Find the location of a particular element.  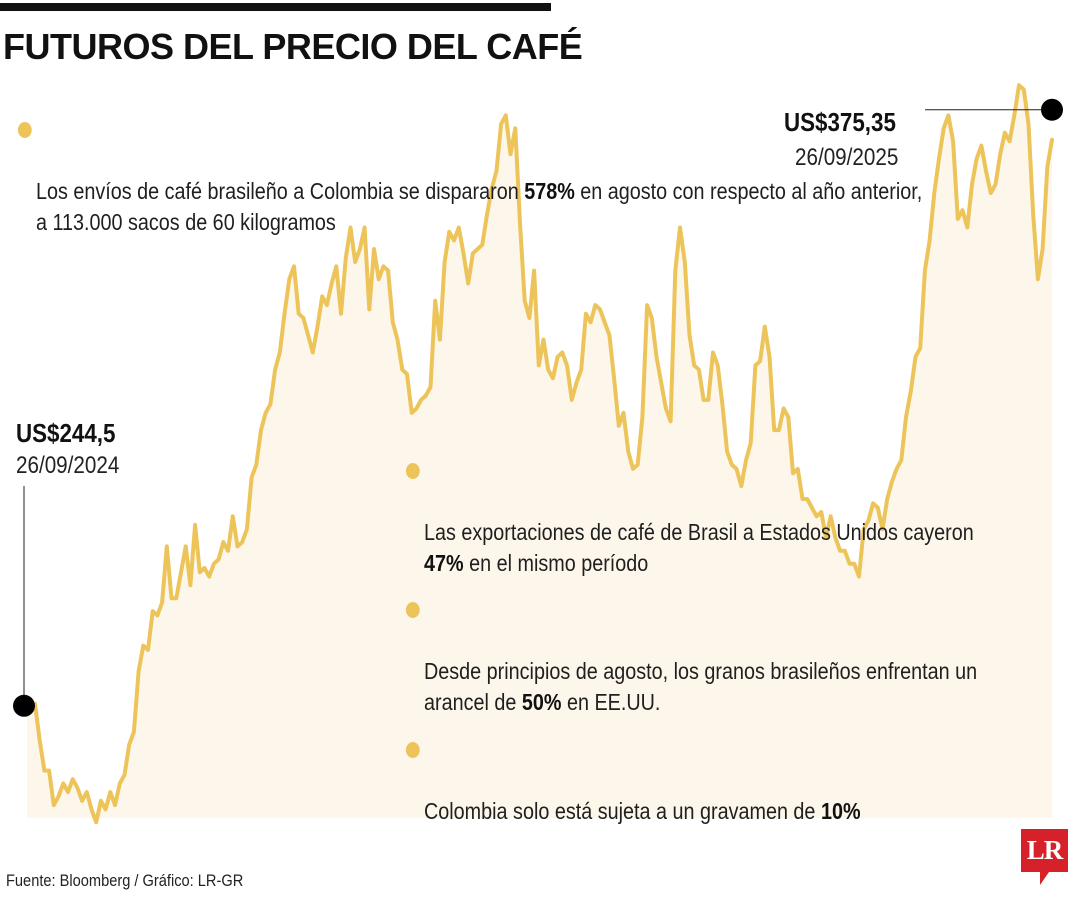

note-text: en el mismo período is located at coordinates (556, 563).